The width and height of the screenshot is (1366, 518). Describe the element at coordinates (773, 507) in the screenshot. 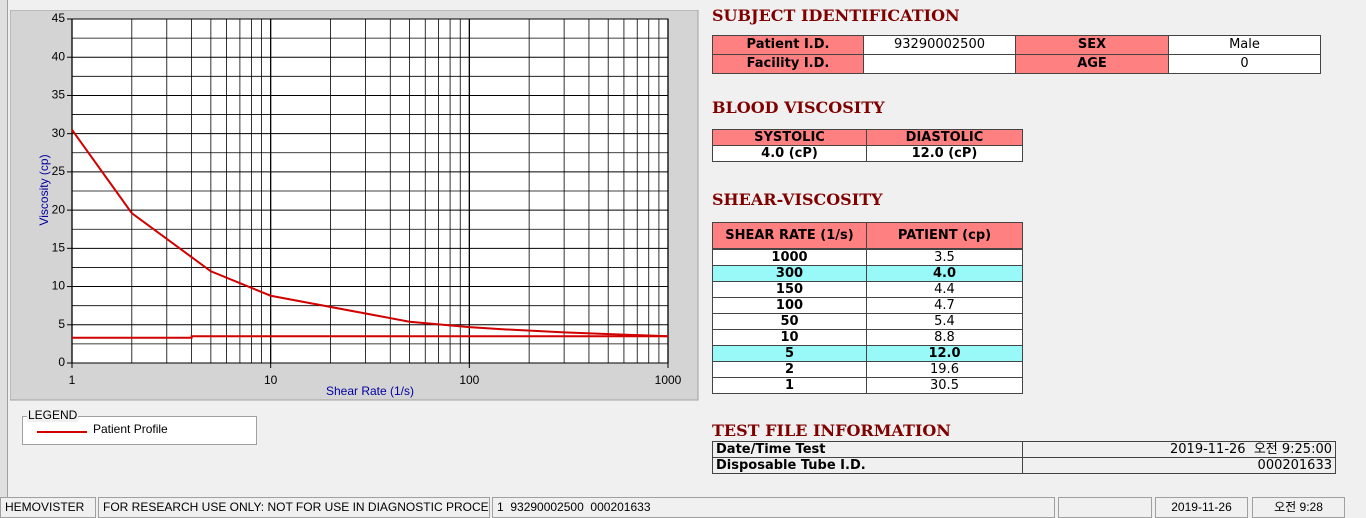

I see `status-text: 1 93290002500 000201633` at that location.